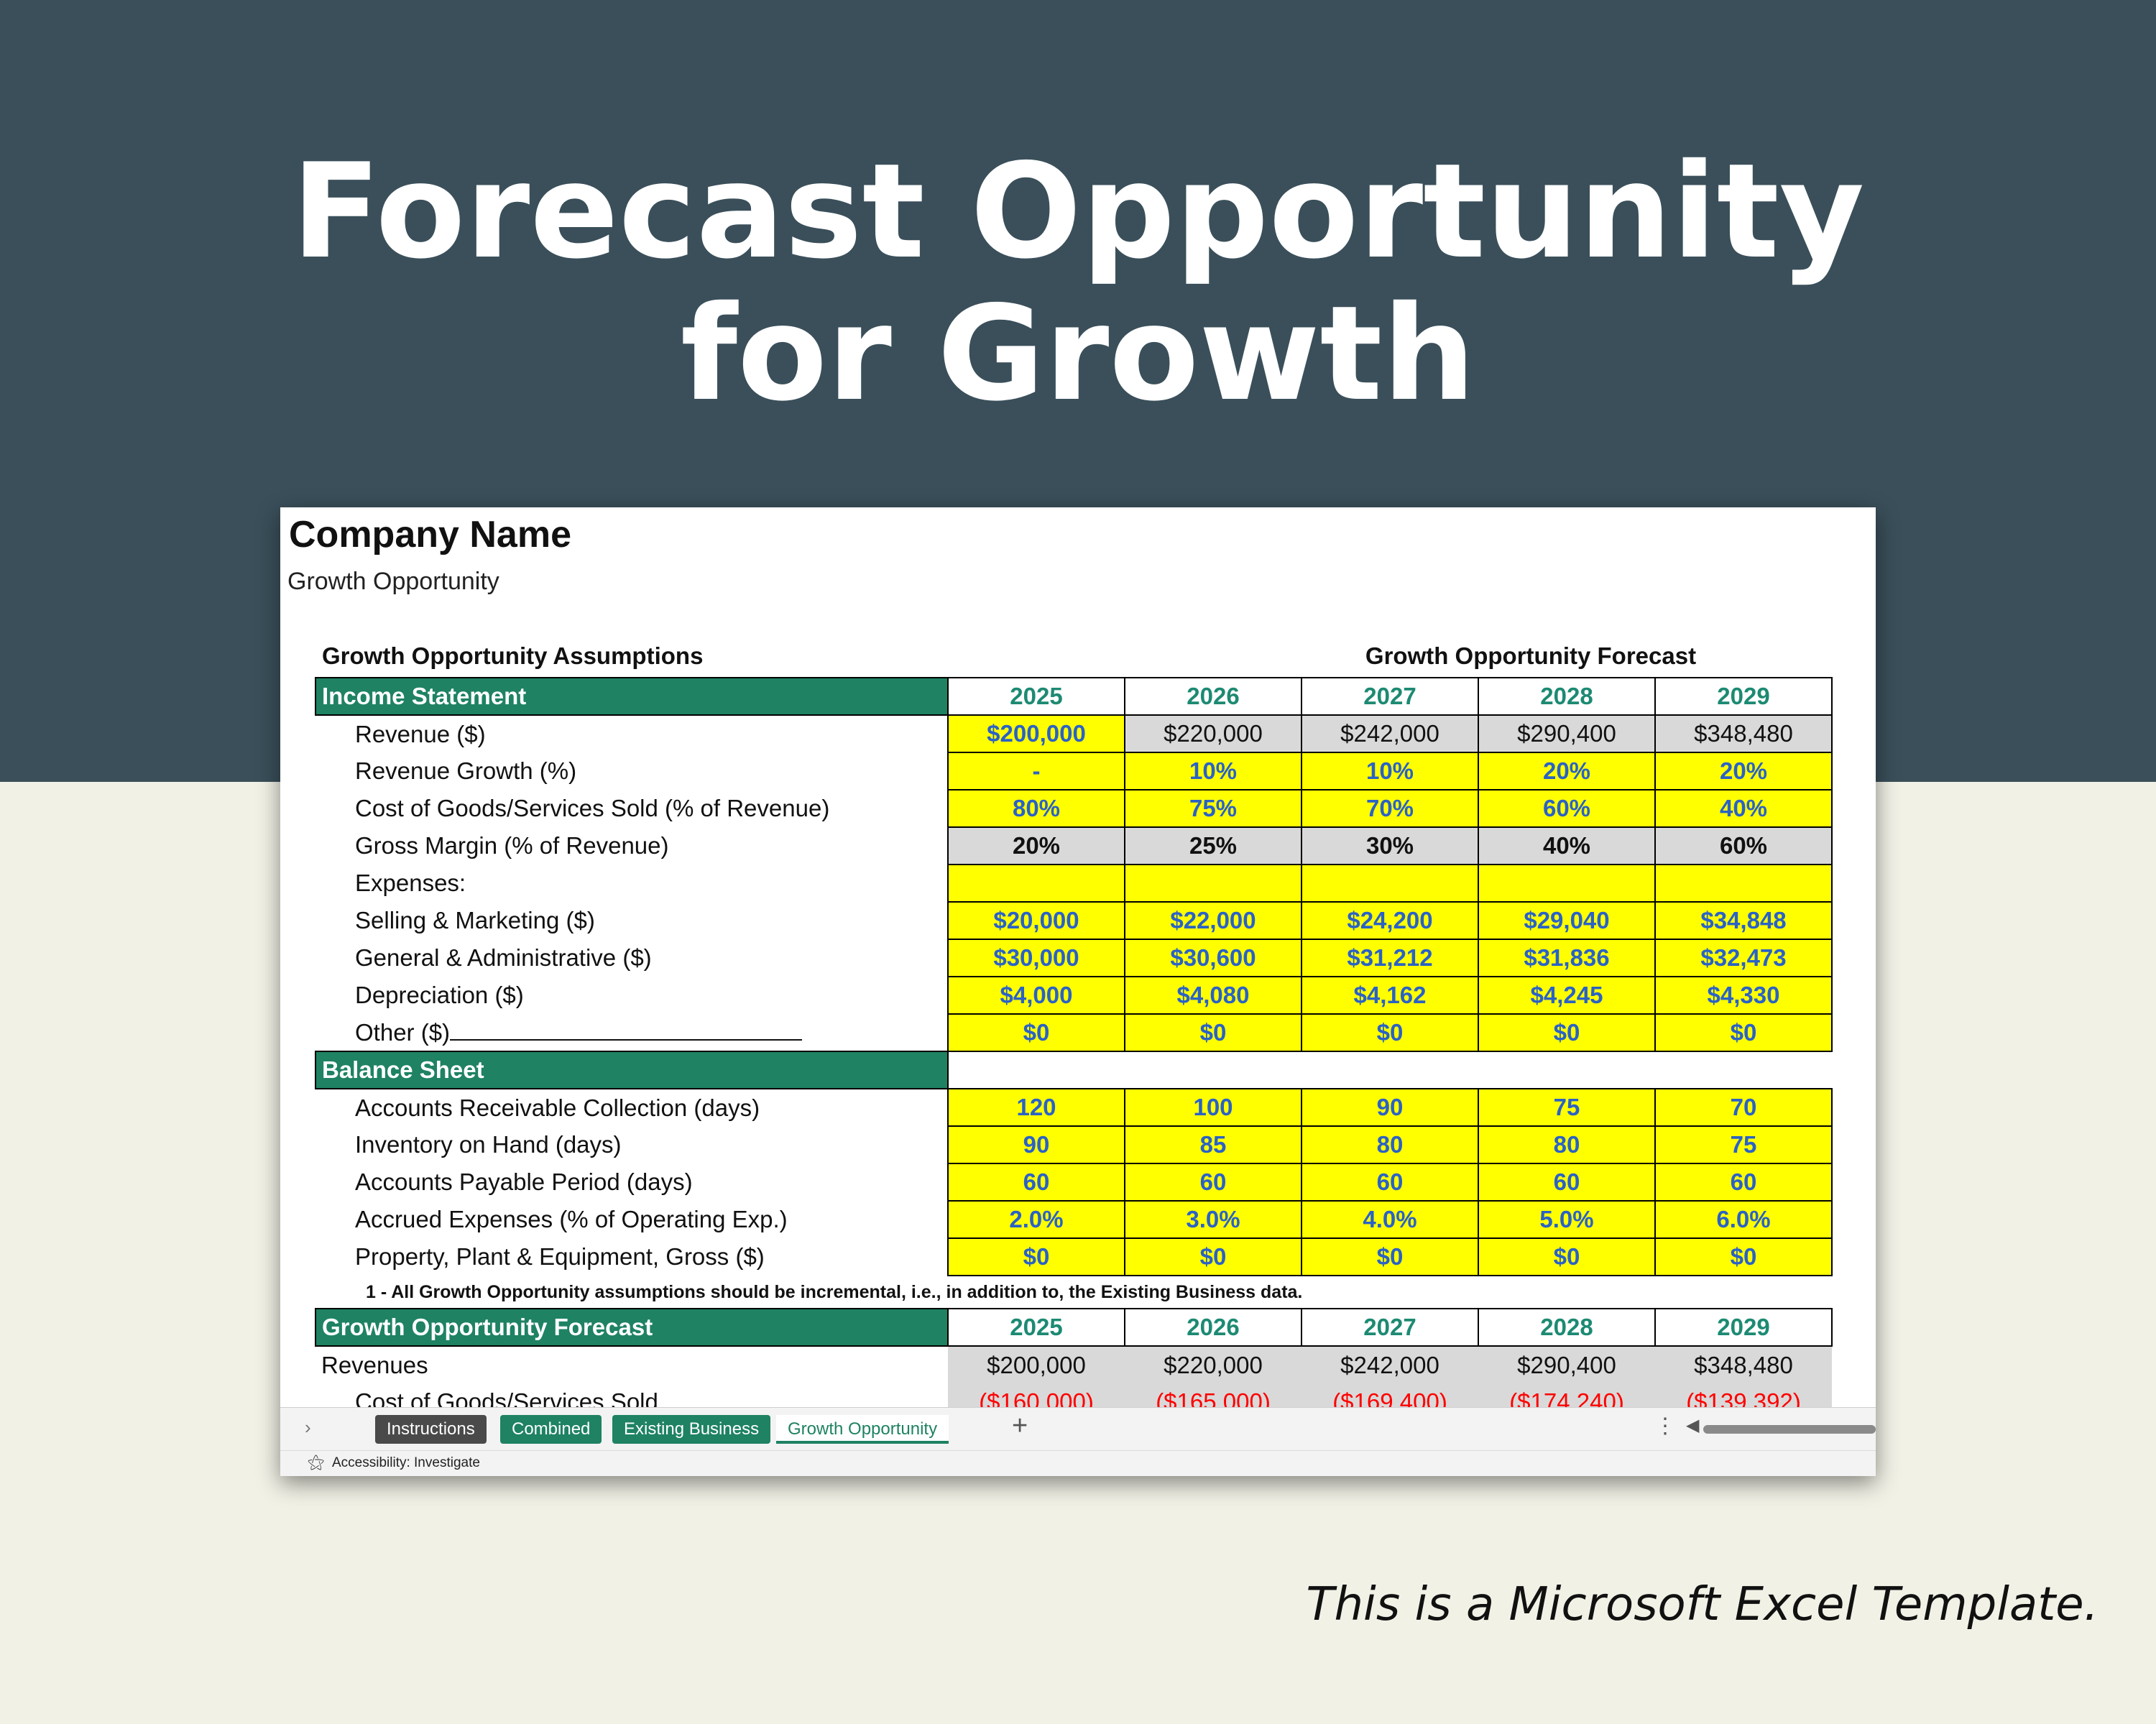 The image size is (2156, 1724). Describe the element at coordinates (1036, 845) in the screenshot. I see `calc-cell: 20%` at that location.